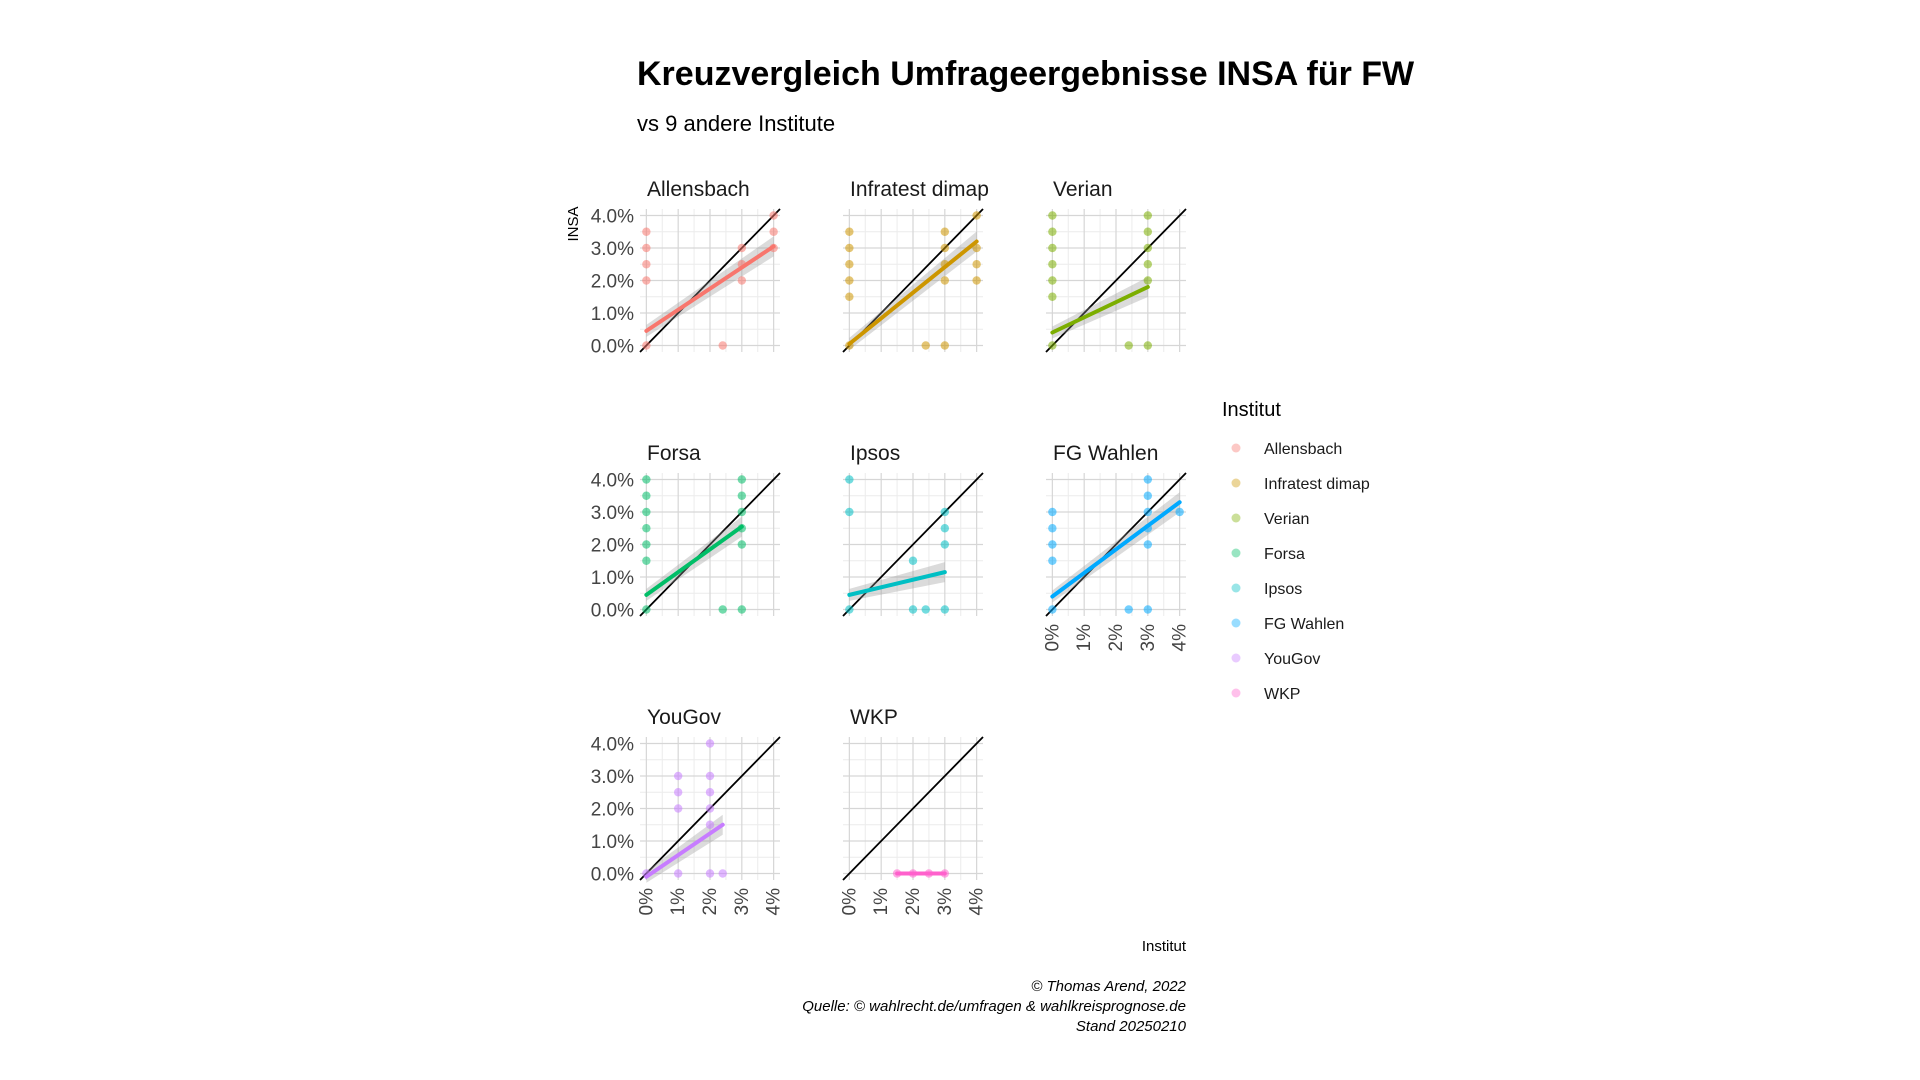 This screenshot has width=1920, height=1080. I want to click on legend-item-wkp: WKP, so click(1265, 694).